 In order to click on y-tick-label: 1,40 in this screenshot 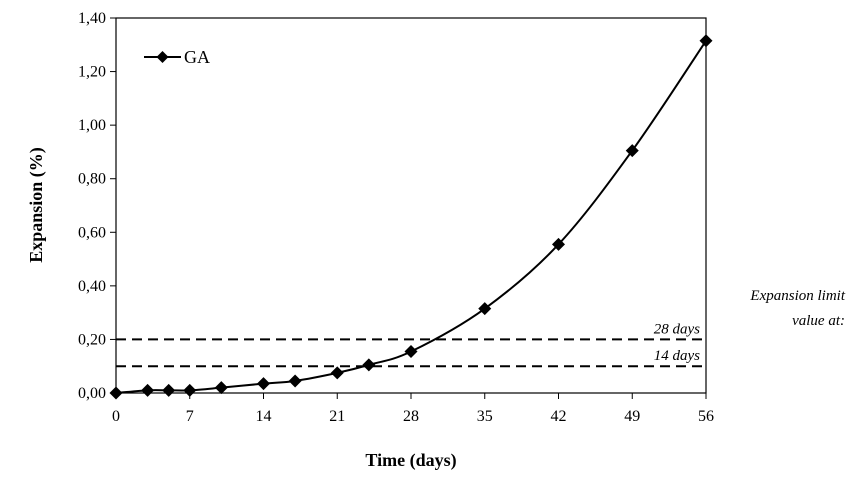, I will do `click(92, 18)`.